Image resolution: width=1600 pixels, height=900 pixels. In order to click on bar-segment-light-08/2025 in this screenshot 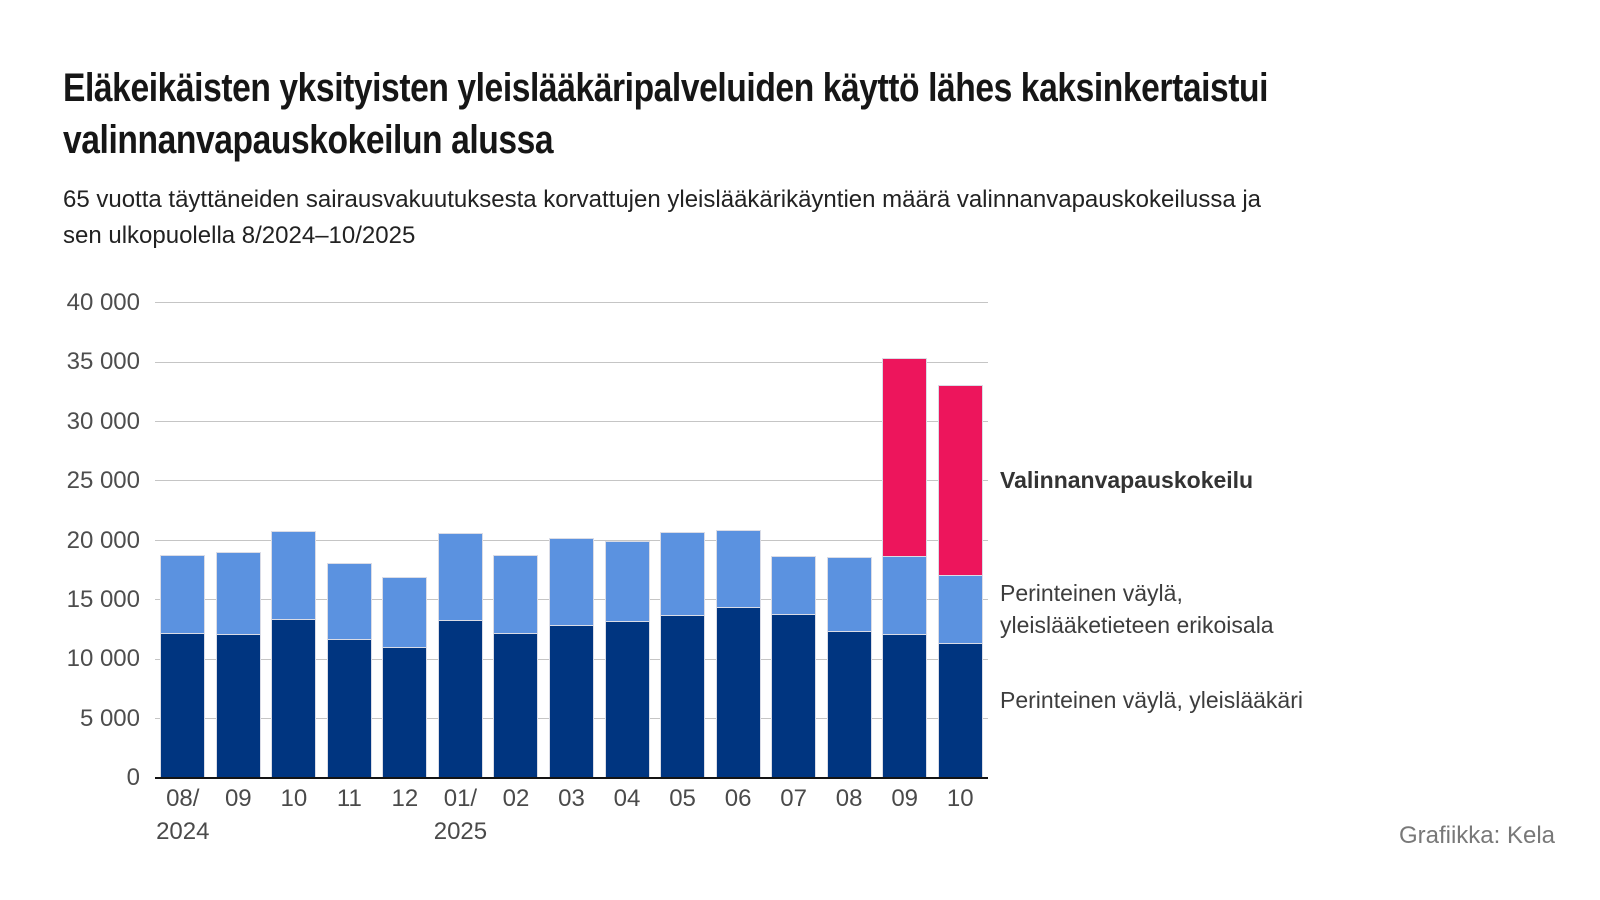, I will do `click(849, 594)`.